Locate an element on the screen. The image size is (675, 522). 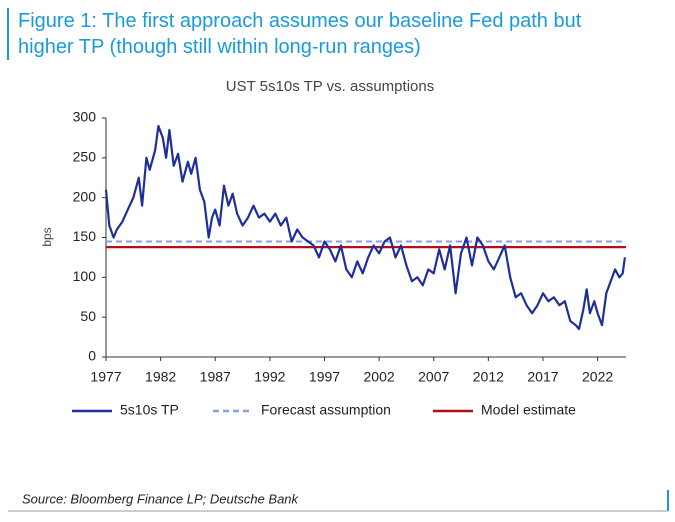
x-tick-label: 1987 is located at coordinates (215, 377).